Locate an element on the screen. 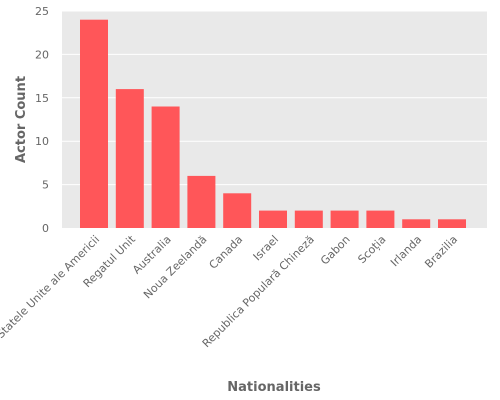 This screenshot has height=400, width=500. y-axis-title: Actor Count is located at coordinates (21, 119).